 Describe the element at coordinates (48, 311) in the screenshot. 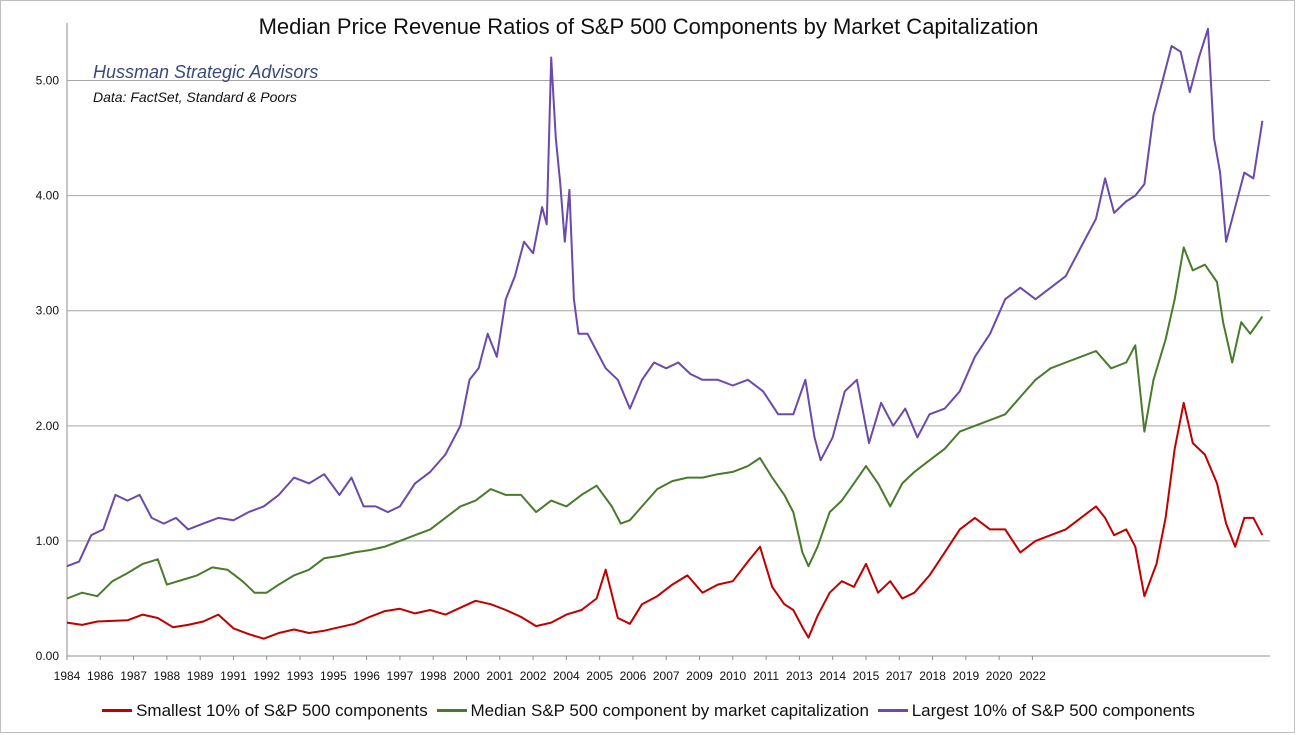

I see `y-tick-label: 3.00` at that location.